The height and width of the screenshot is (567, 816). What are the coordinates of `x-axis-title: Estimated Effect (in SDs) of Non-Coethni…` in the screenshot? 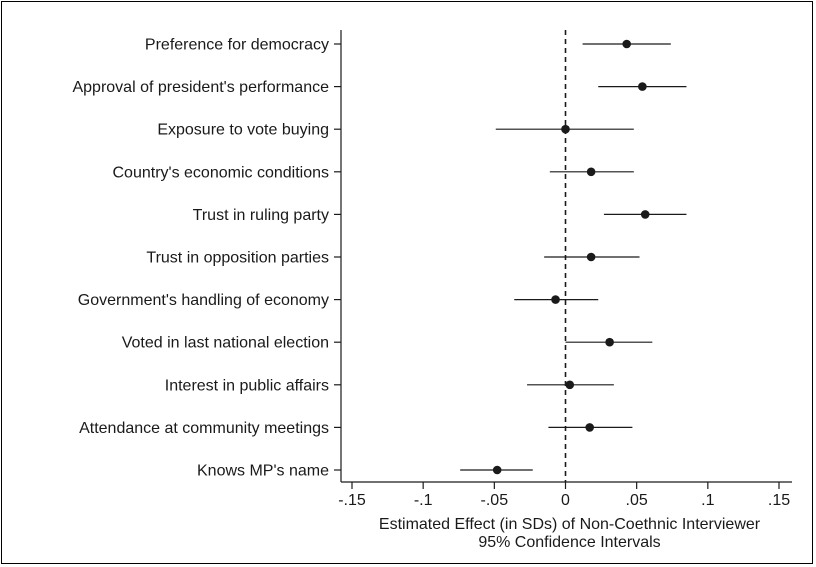 It's located at (570, 524).